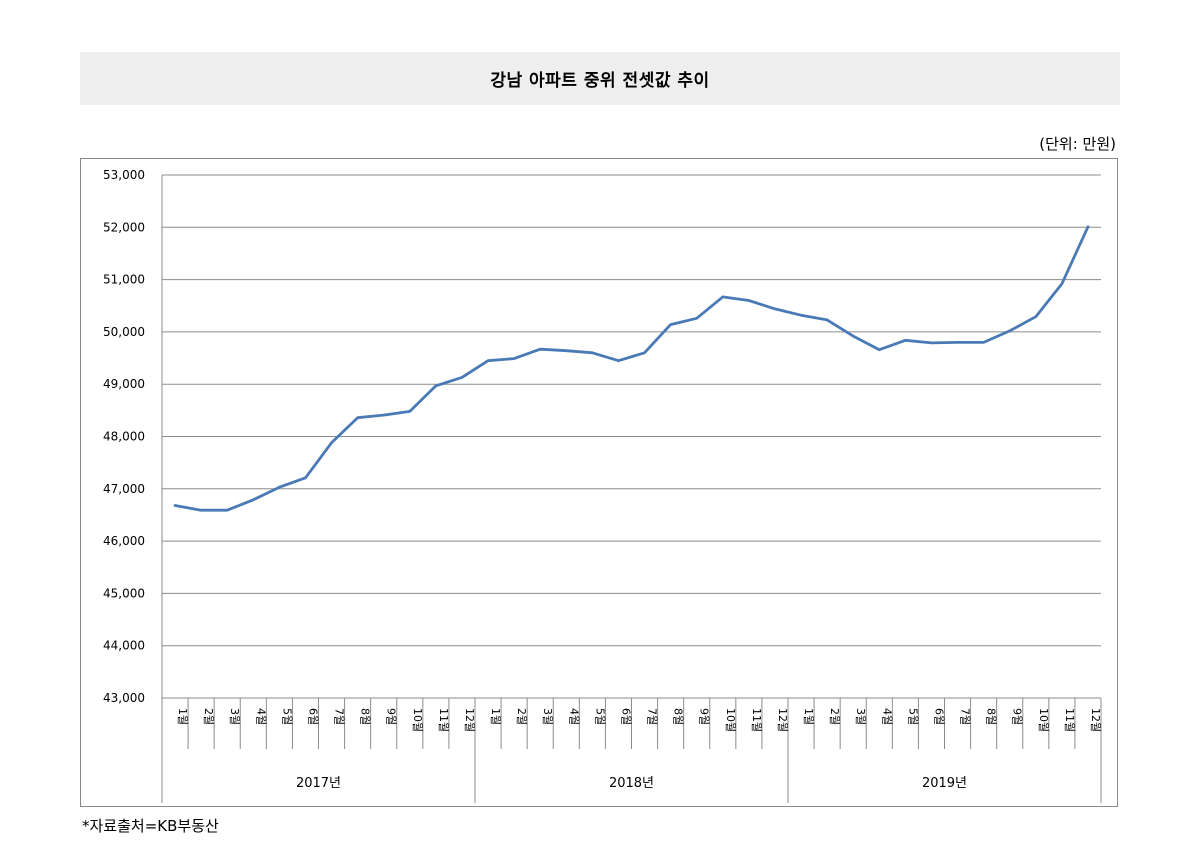  I want to click on y-tick-label: 52,000, so click(124, 227).